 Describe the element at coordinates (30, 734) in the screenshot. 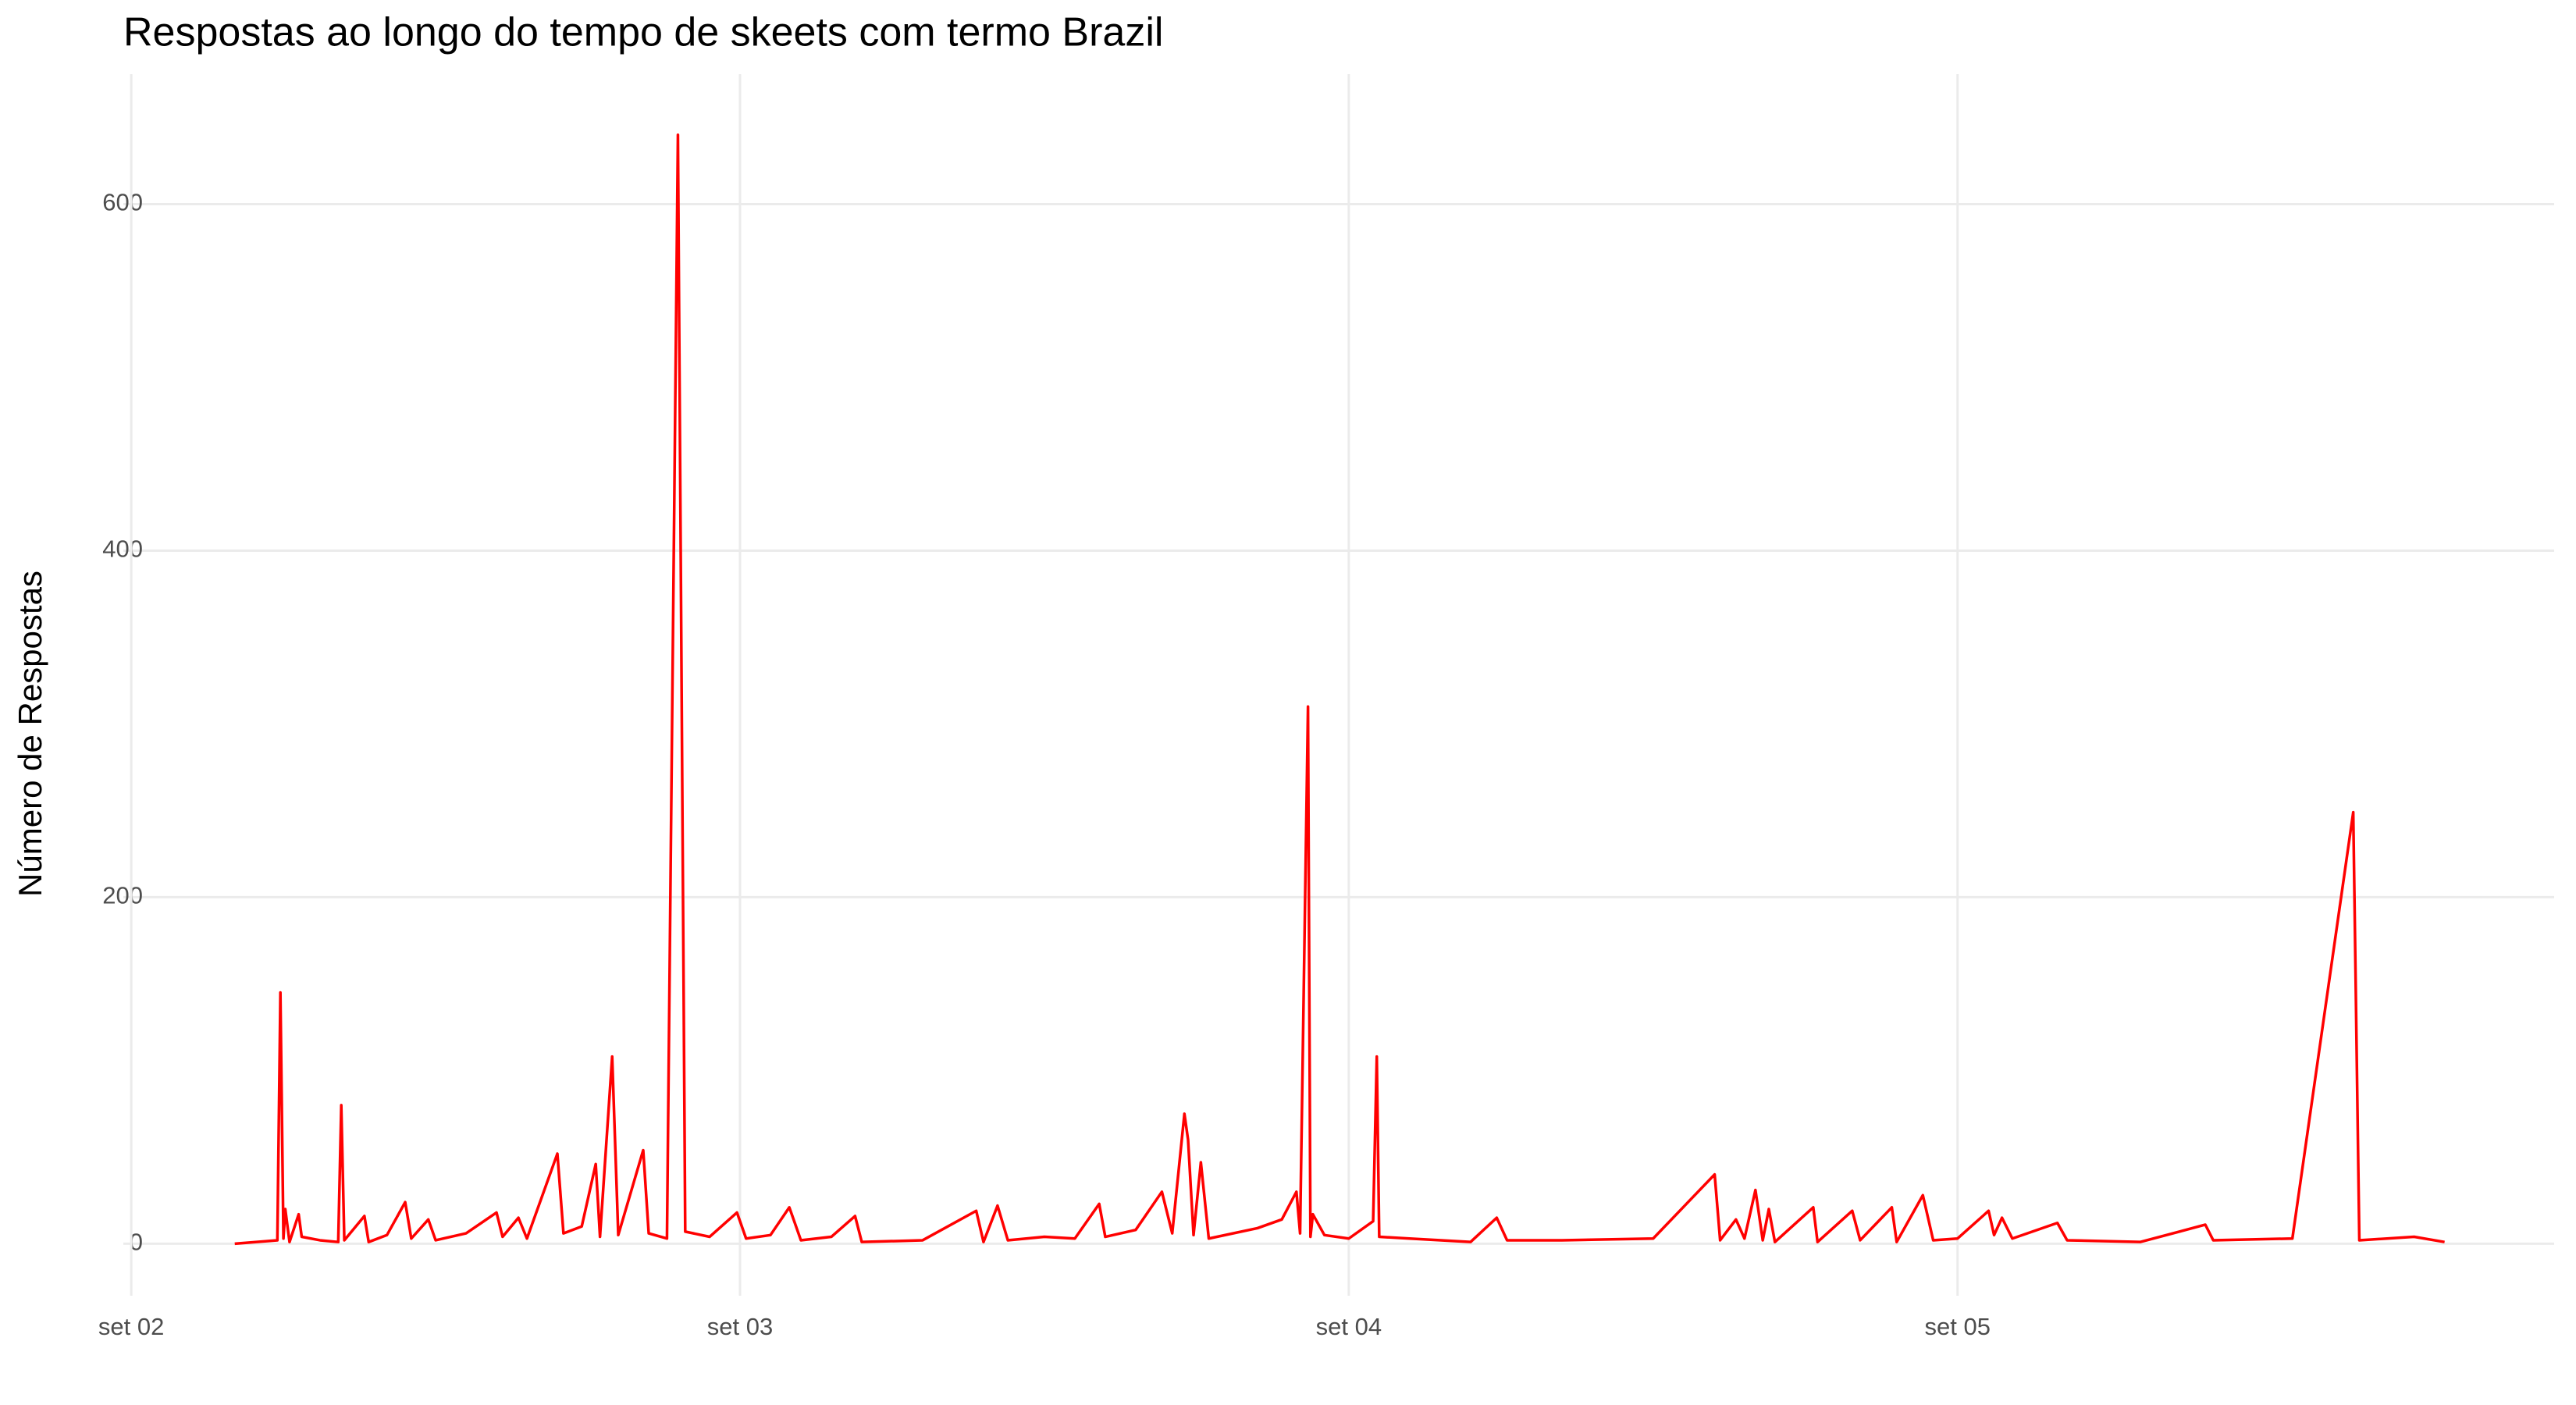

I see `y-axis-label: Número de Respostas` at that location.